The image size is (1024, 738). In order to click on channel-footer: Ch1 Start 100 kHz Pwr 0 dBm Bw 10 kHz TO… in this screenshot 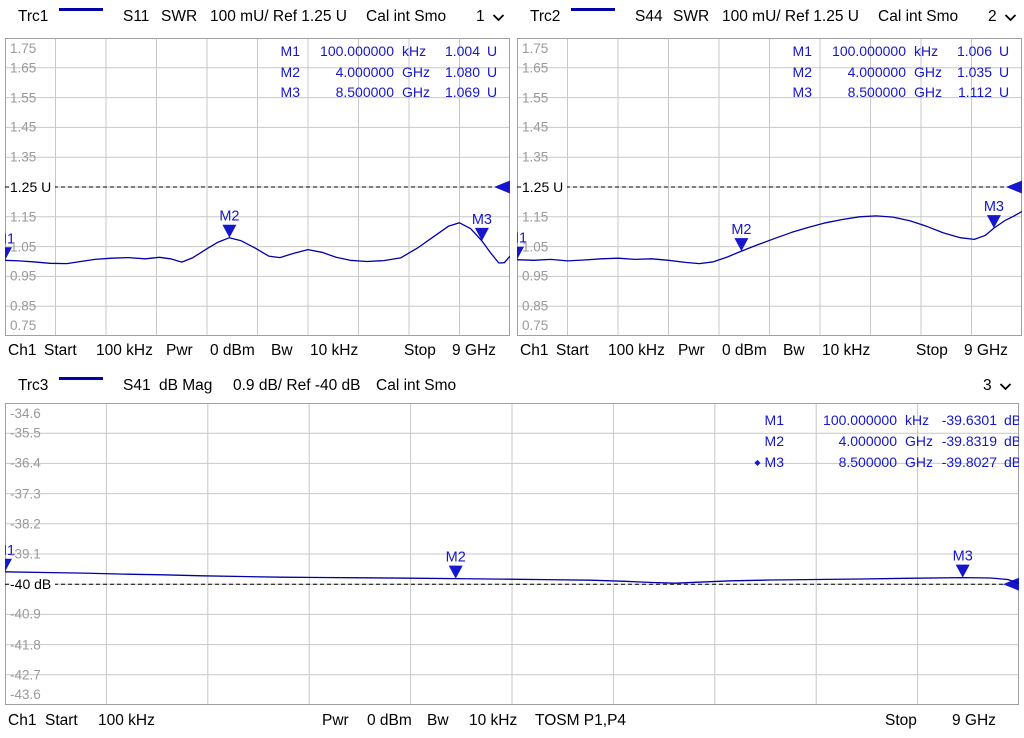, I will do `click(512, 724)`.